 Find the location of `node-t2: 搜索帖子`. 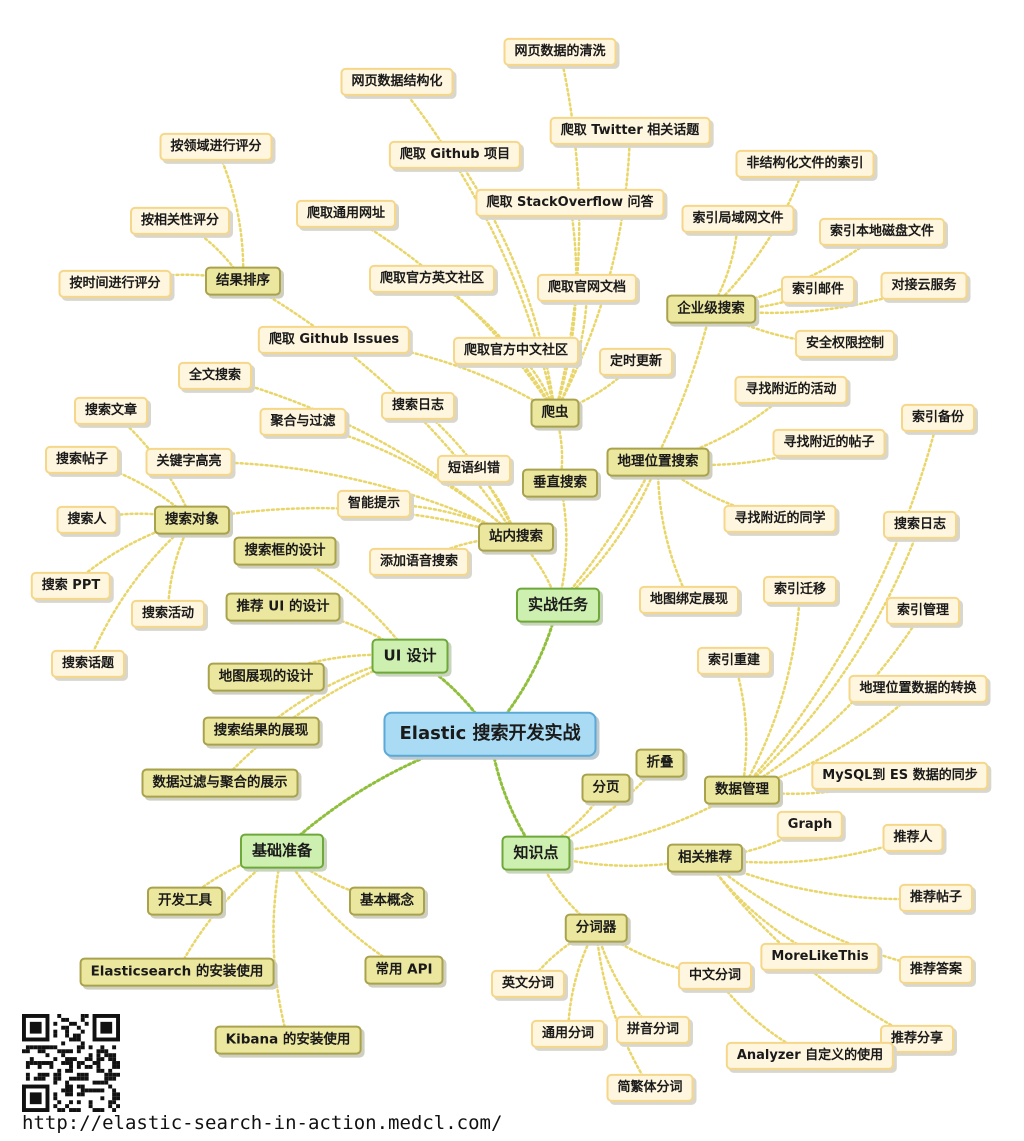

node-t2: 搜索帖子 is located at coordinates (82, 460).